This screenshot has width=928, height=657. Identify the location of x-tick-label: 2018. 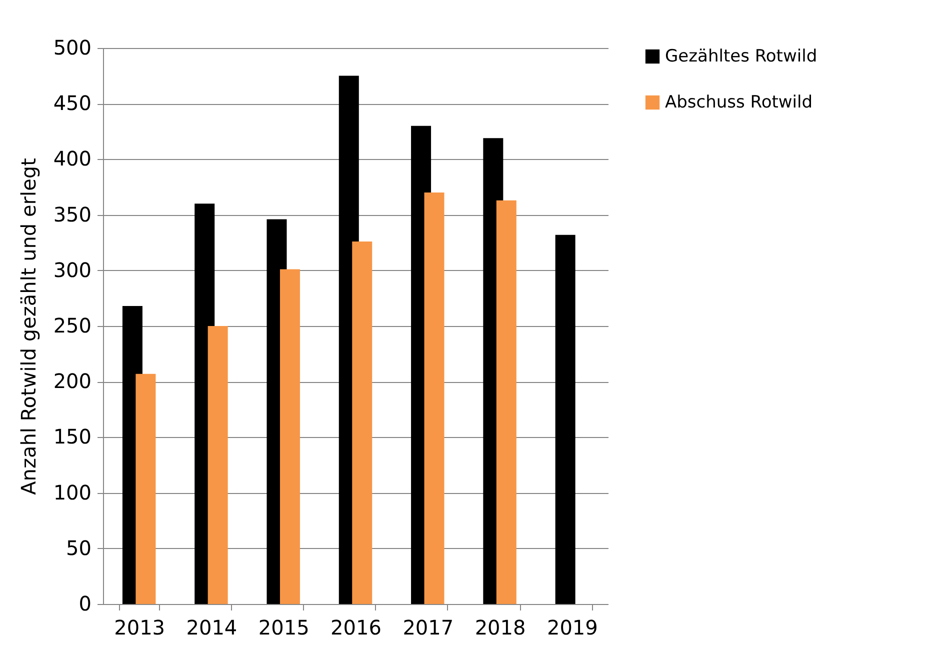
(500, 628).